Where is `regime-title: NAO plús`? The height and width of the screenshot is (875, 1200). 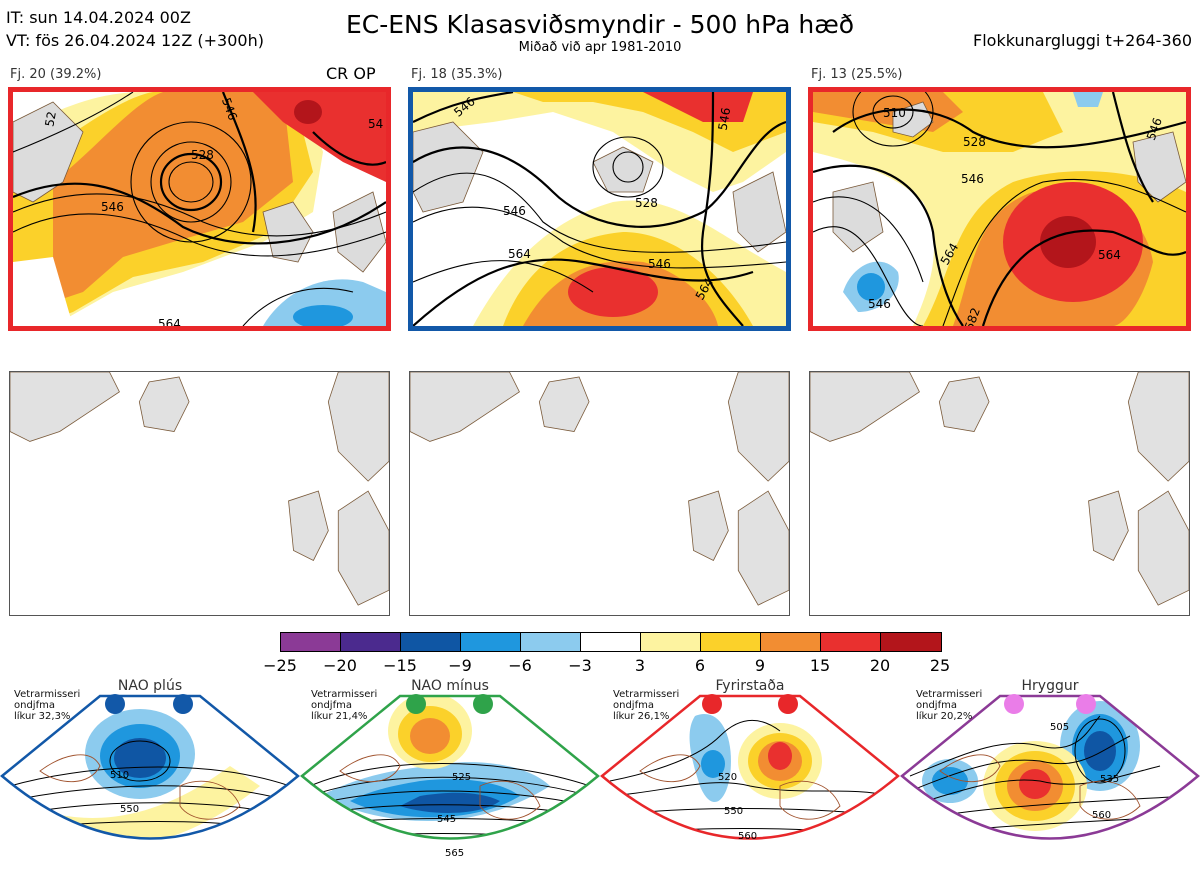
regime-title: NAO plús is located at coordinates (150, 686).